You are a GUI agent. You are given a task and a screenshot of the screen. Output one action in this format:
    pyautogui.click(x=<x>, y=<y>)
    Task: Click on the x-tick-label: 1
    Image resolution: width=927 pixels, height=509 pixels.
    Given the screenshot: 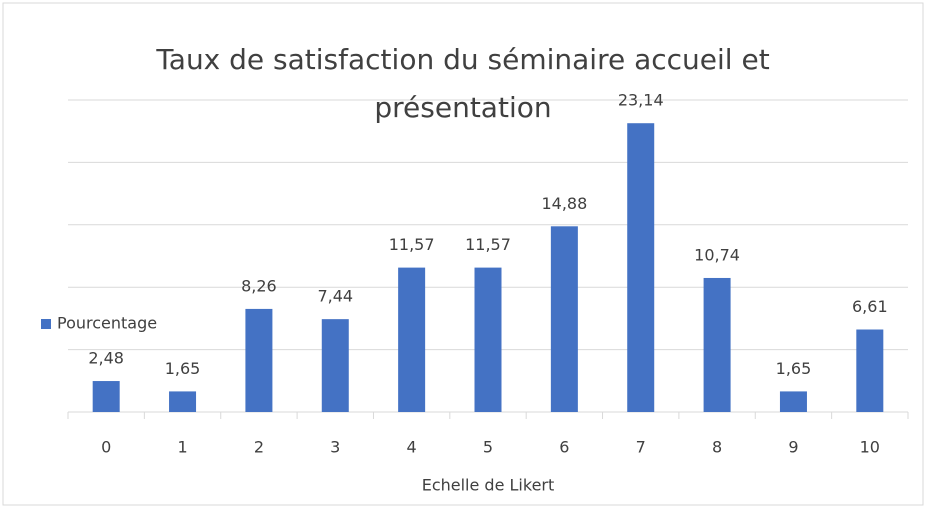 What is the action you would take?
    pyautogui.click(x=182, y=447)
    